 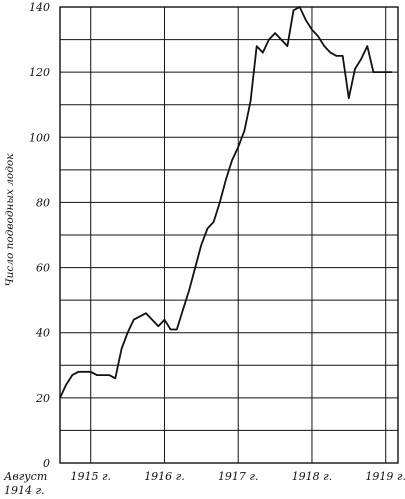 I want to click on y-tick-label: 20, so click(x=42, y=398).